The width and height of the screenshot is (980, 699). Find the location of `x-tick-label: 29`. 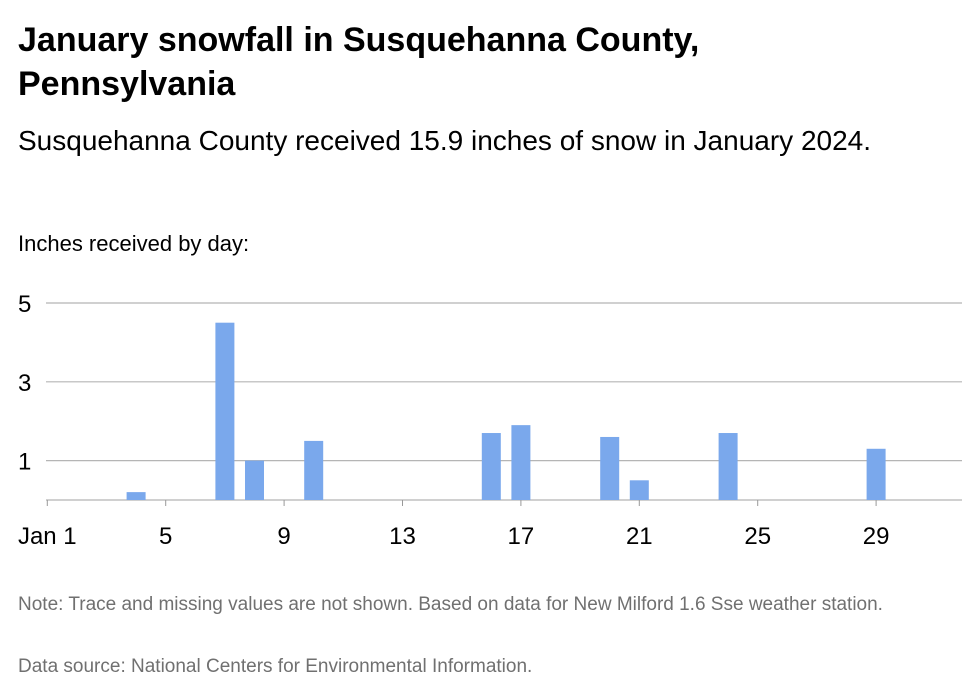

x-tick-label: 29 is located at coordinates (876, 536).